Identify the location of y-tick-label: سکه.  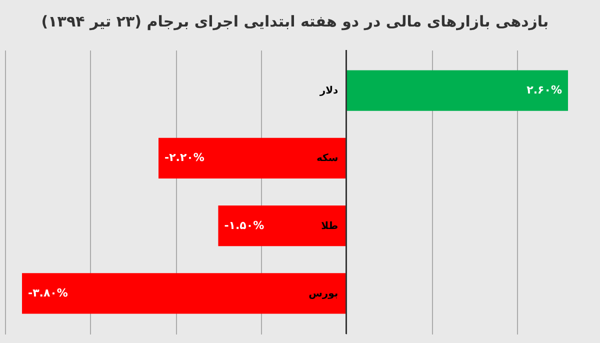
(327, 158).